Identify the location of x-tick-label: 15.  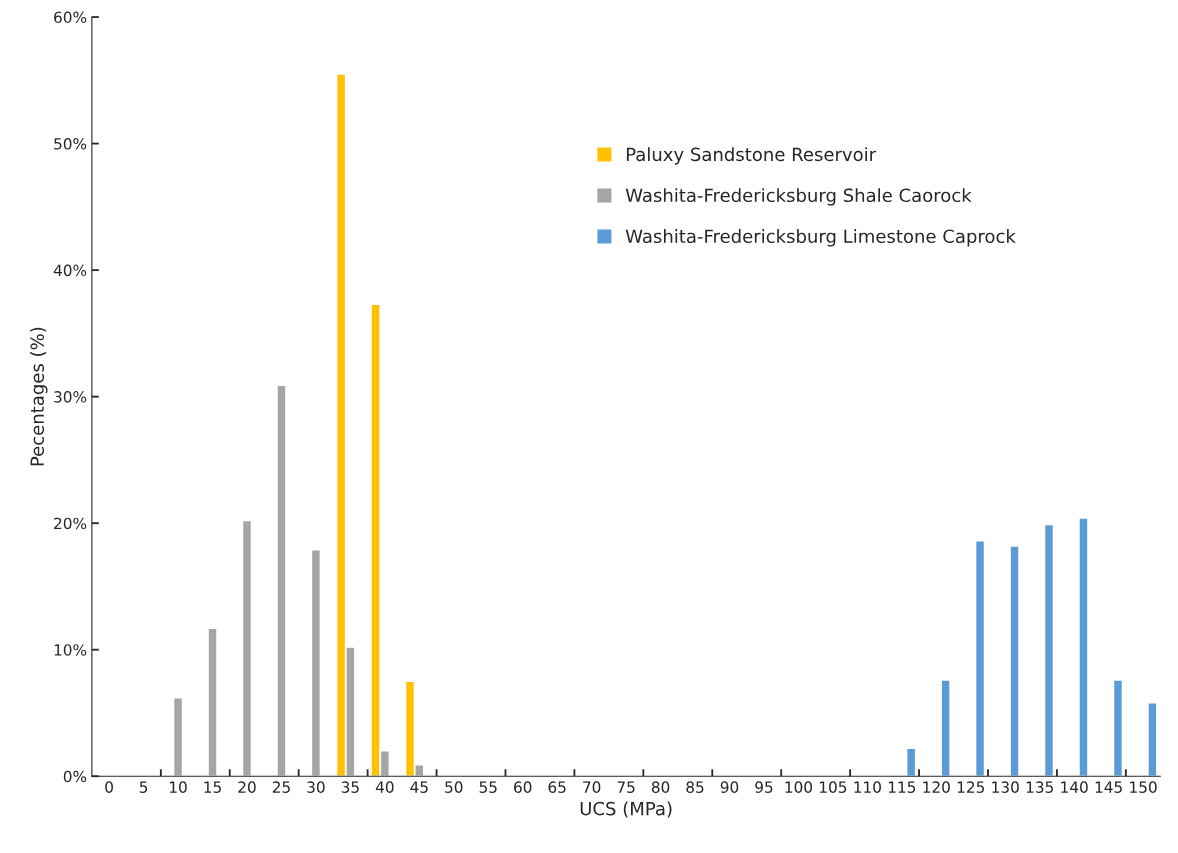
(212, 787).